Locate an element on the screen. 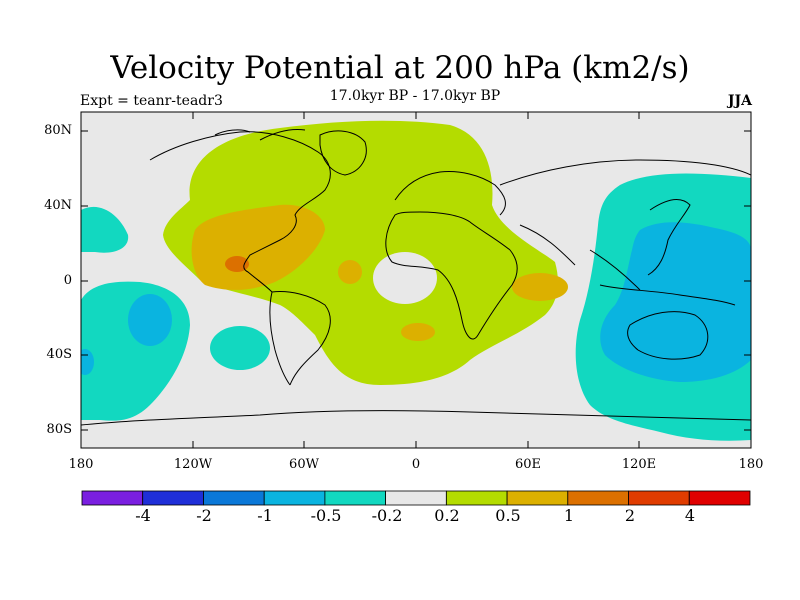  map-subtitle: 17.0kyr BP - 17.0kyr BP is located at coordinates (415, 96).